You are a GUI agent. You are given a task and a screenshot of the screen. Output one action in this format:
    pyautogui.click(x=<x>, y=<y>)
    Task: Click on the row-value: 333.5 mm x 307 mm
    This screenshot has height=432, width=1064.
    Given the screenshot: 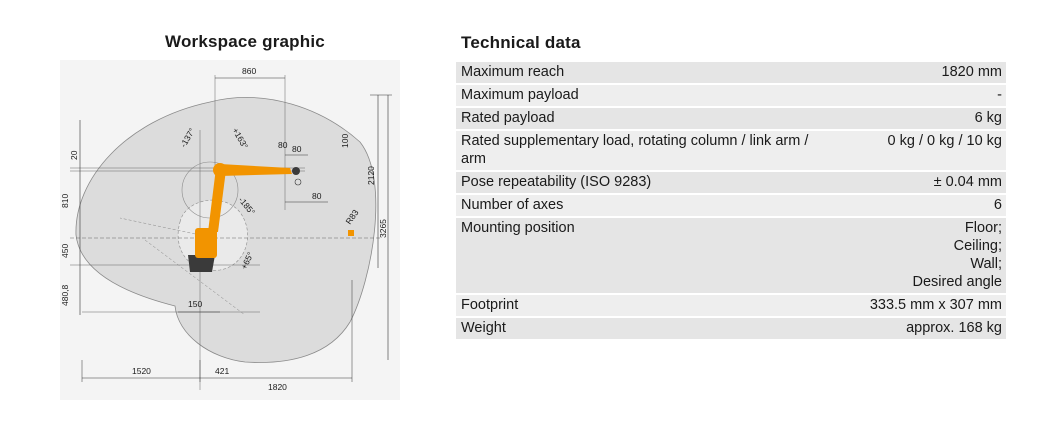 What is the action you would take?
    pyautogui.click(x=915, y=305)
    